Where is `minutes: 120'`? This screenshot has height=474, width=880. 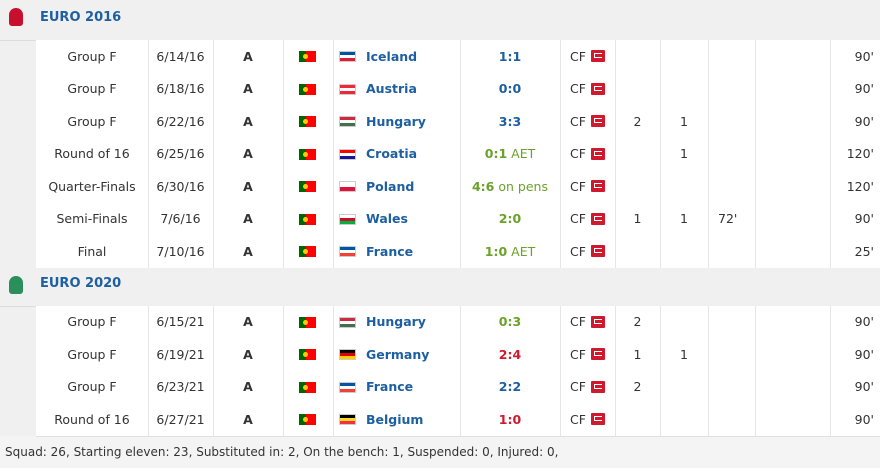 minutes: 120' is located at coordinates (860, 186).